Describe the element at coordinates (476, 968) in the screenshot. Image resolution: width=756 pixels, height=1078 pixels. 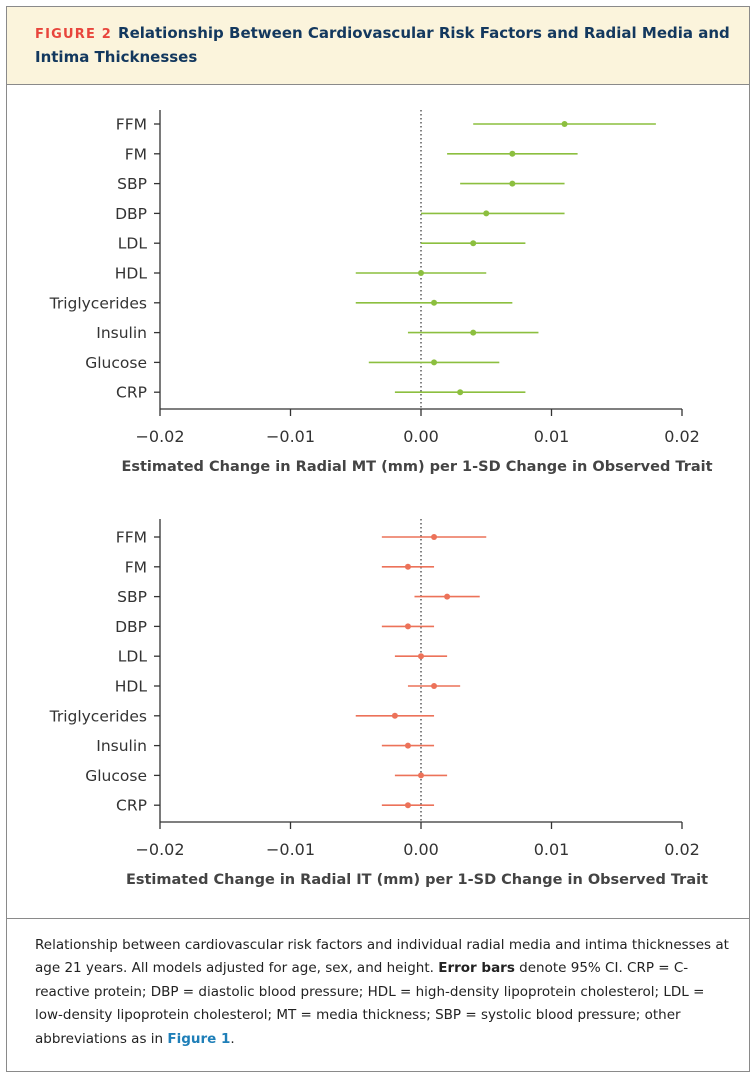
I see `caption-bold: Error bars` at that location.